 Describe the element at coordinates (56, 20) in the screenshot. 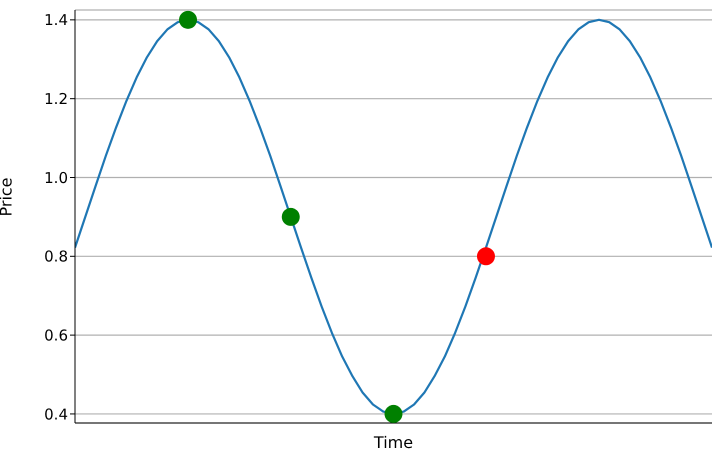

I see `y-tick-label: 1.4` at that location.